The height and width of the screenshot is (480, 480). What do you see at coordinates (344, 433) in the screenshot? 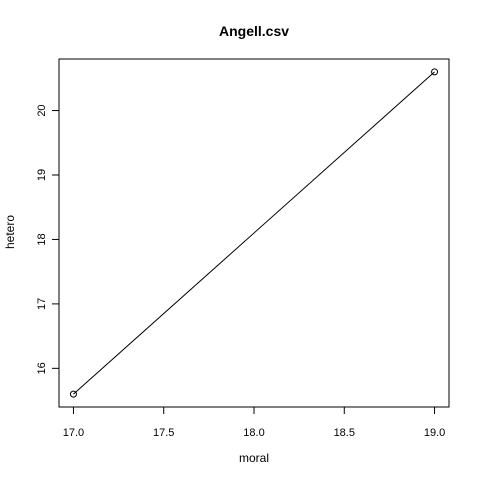
I see `x-tick-label-3: 18.5` at bounding box center [344, 433].